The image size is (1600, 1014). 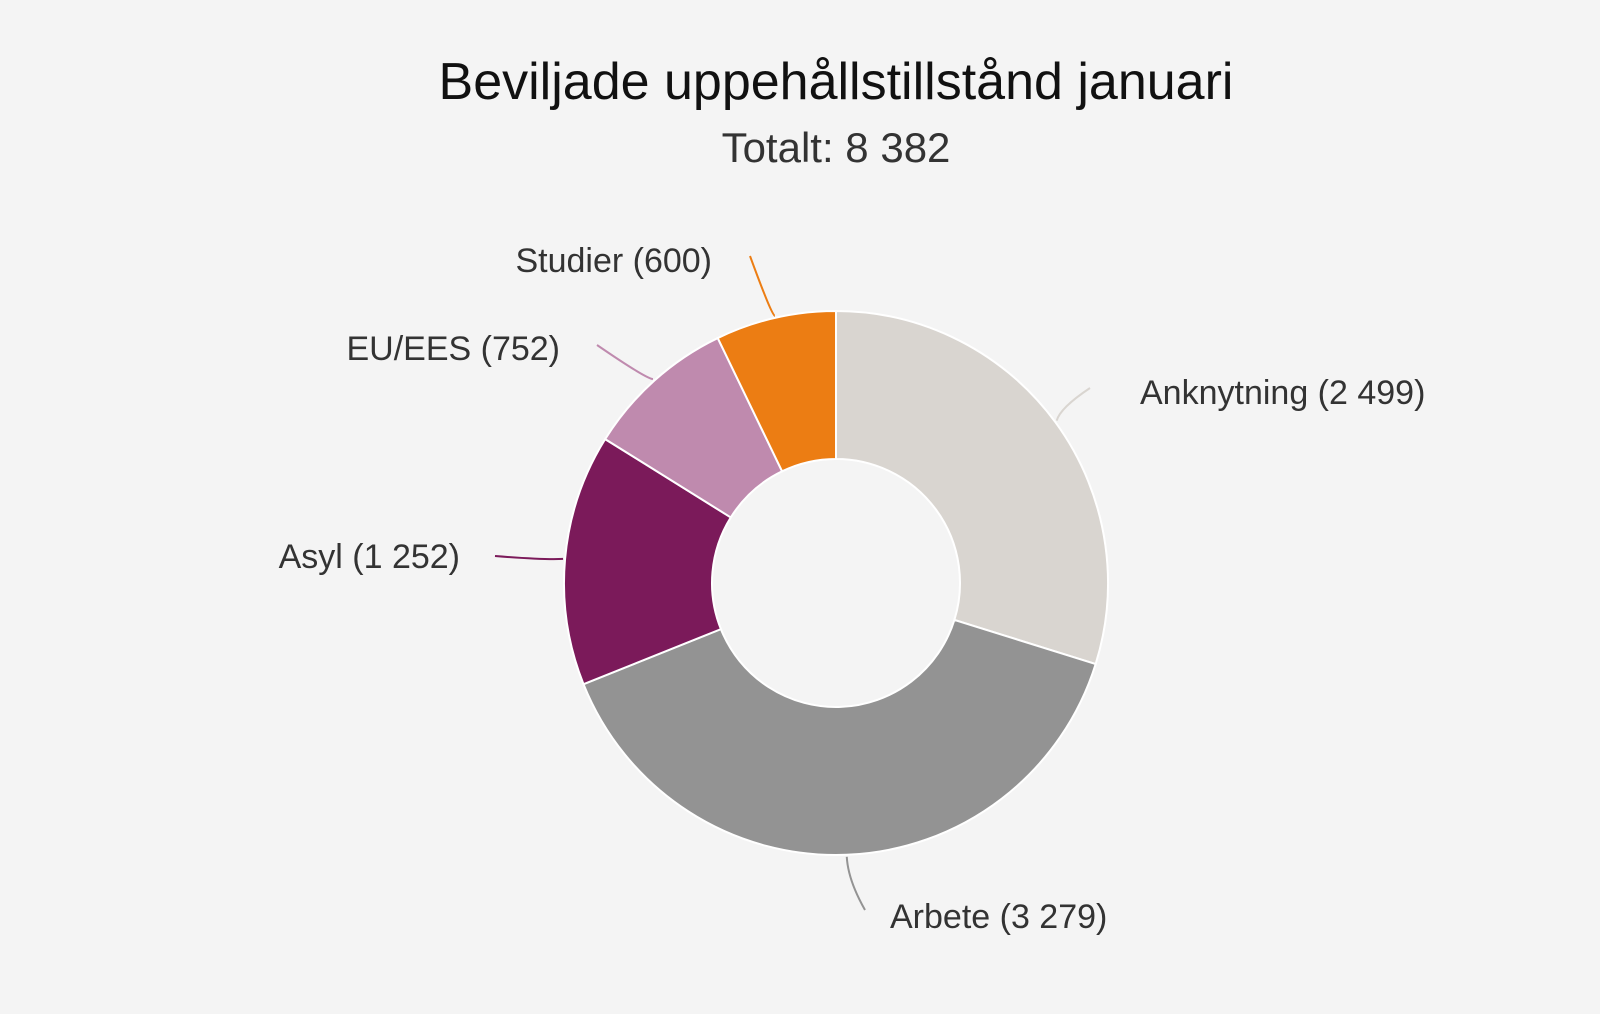 What do you see at coordinates (529, 558) in the screenshot?
I see `connector-asyl` at bounding box center [529, 558].